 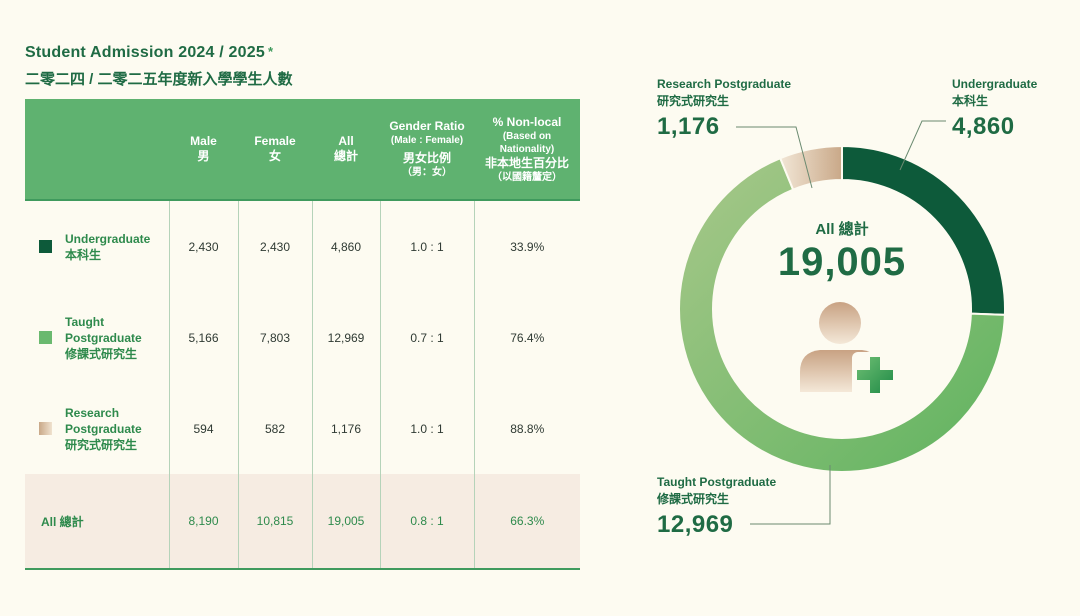 What do you see at coordinates (45, 246) in the screenshot?
I see `swatch-undergraduate` at bounding box center [45, 246].